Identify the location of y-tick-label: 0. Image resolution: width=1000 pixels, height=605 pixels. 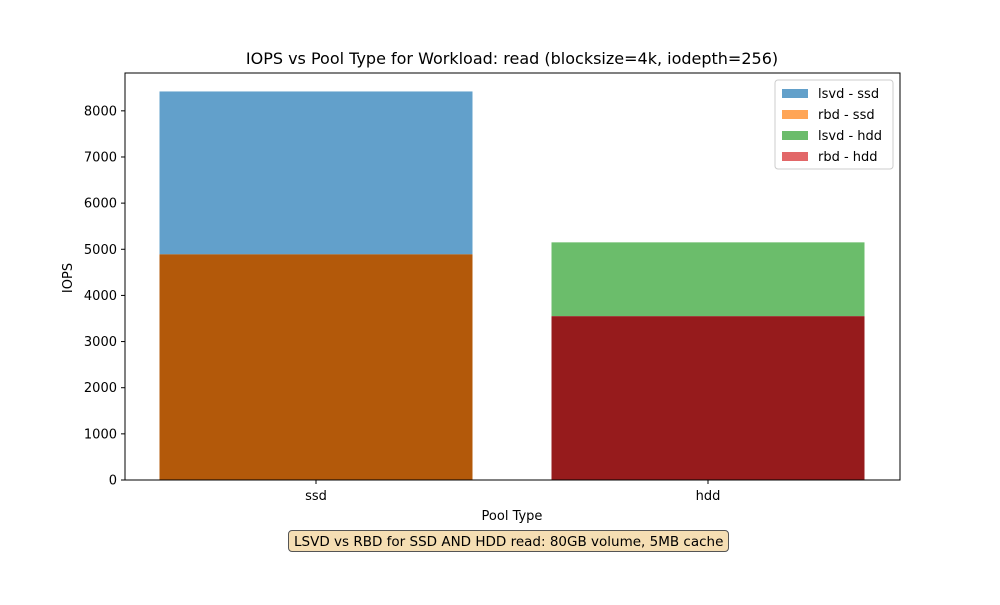
(113, 481).